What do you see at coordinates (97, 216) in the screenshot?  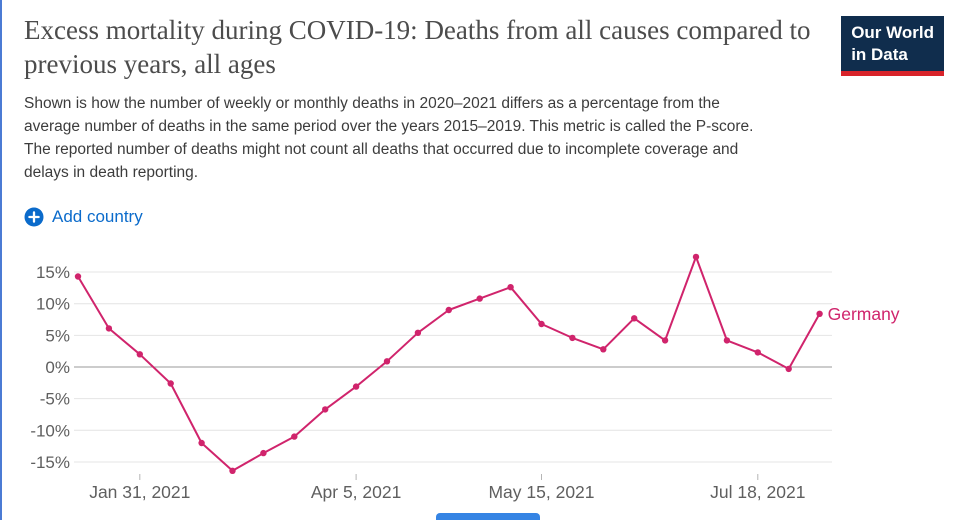 I see `add-country-label: Add country` at bounding box center [97, 216].